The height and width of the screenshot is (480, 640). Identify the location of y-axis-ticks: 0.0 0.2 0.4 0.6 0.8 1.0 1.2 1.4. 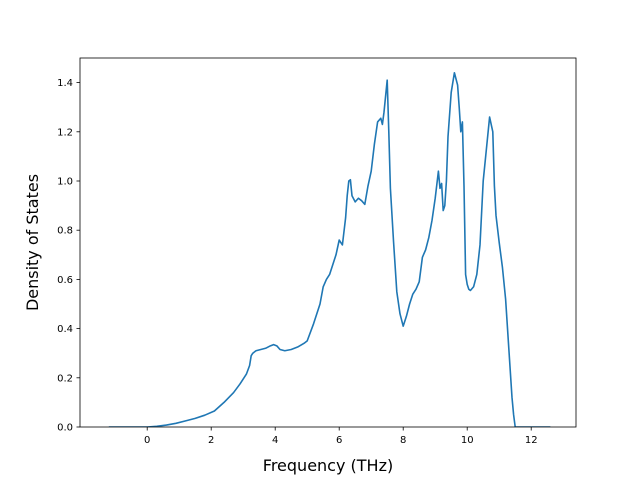
(68, 256).